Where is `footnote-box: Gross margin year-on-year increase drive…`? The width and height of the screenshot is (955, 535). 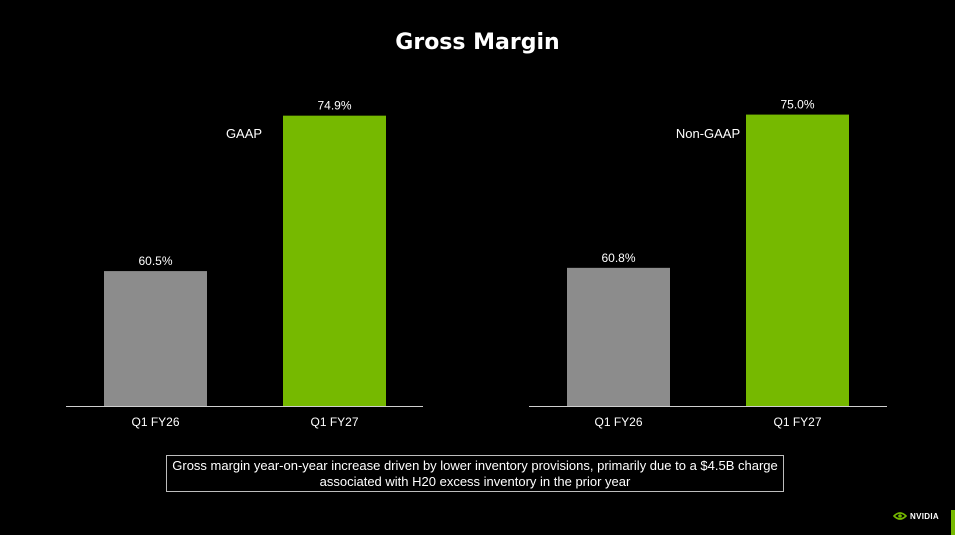 footnote-box: Gross margin year-on-year increase drive… is located at coordinates (475, 473).